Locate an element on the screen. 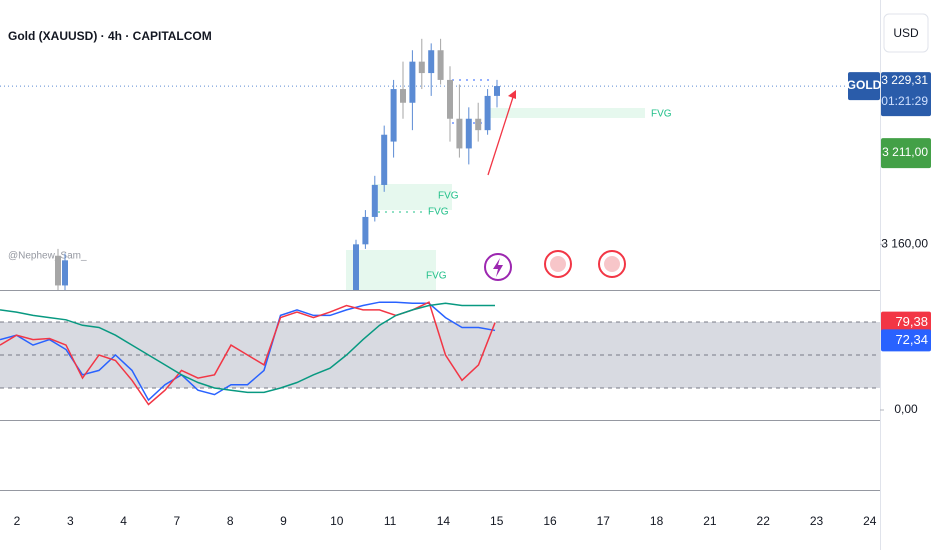  time-label: 10 is located at coordinates (337, 521).